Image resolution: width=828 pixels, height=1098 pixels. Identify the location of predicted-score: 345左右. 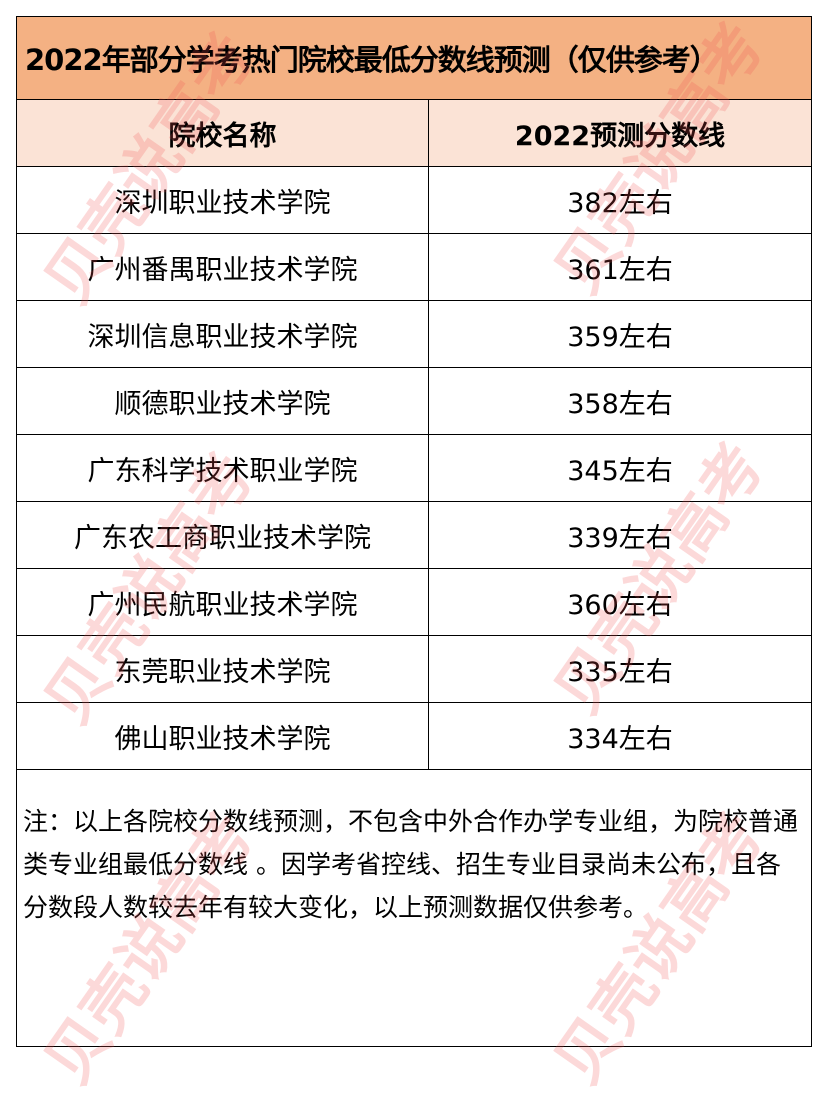
(620, 468).